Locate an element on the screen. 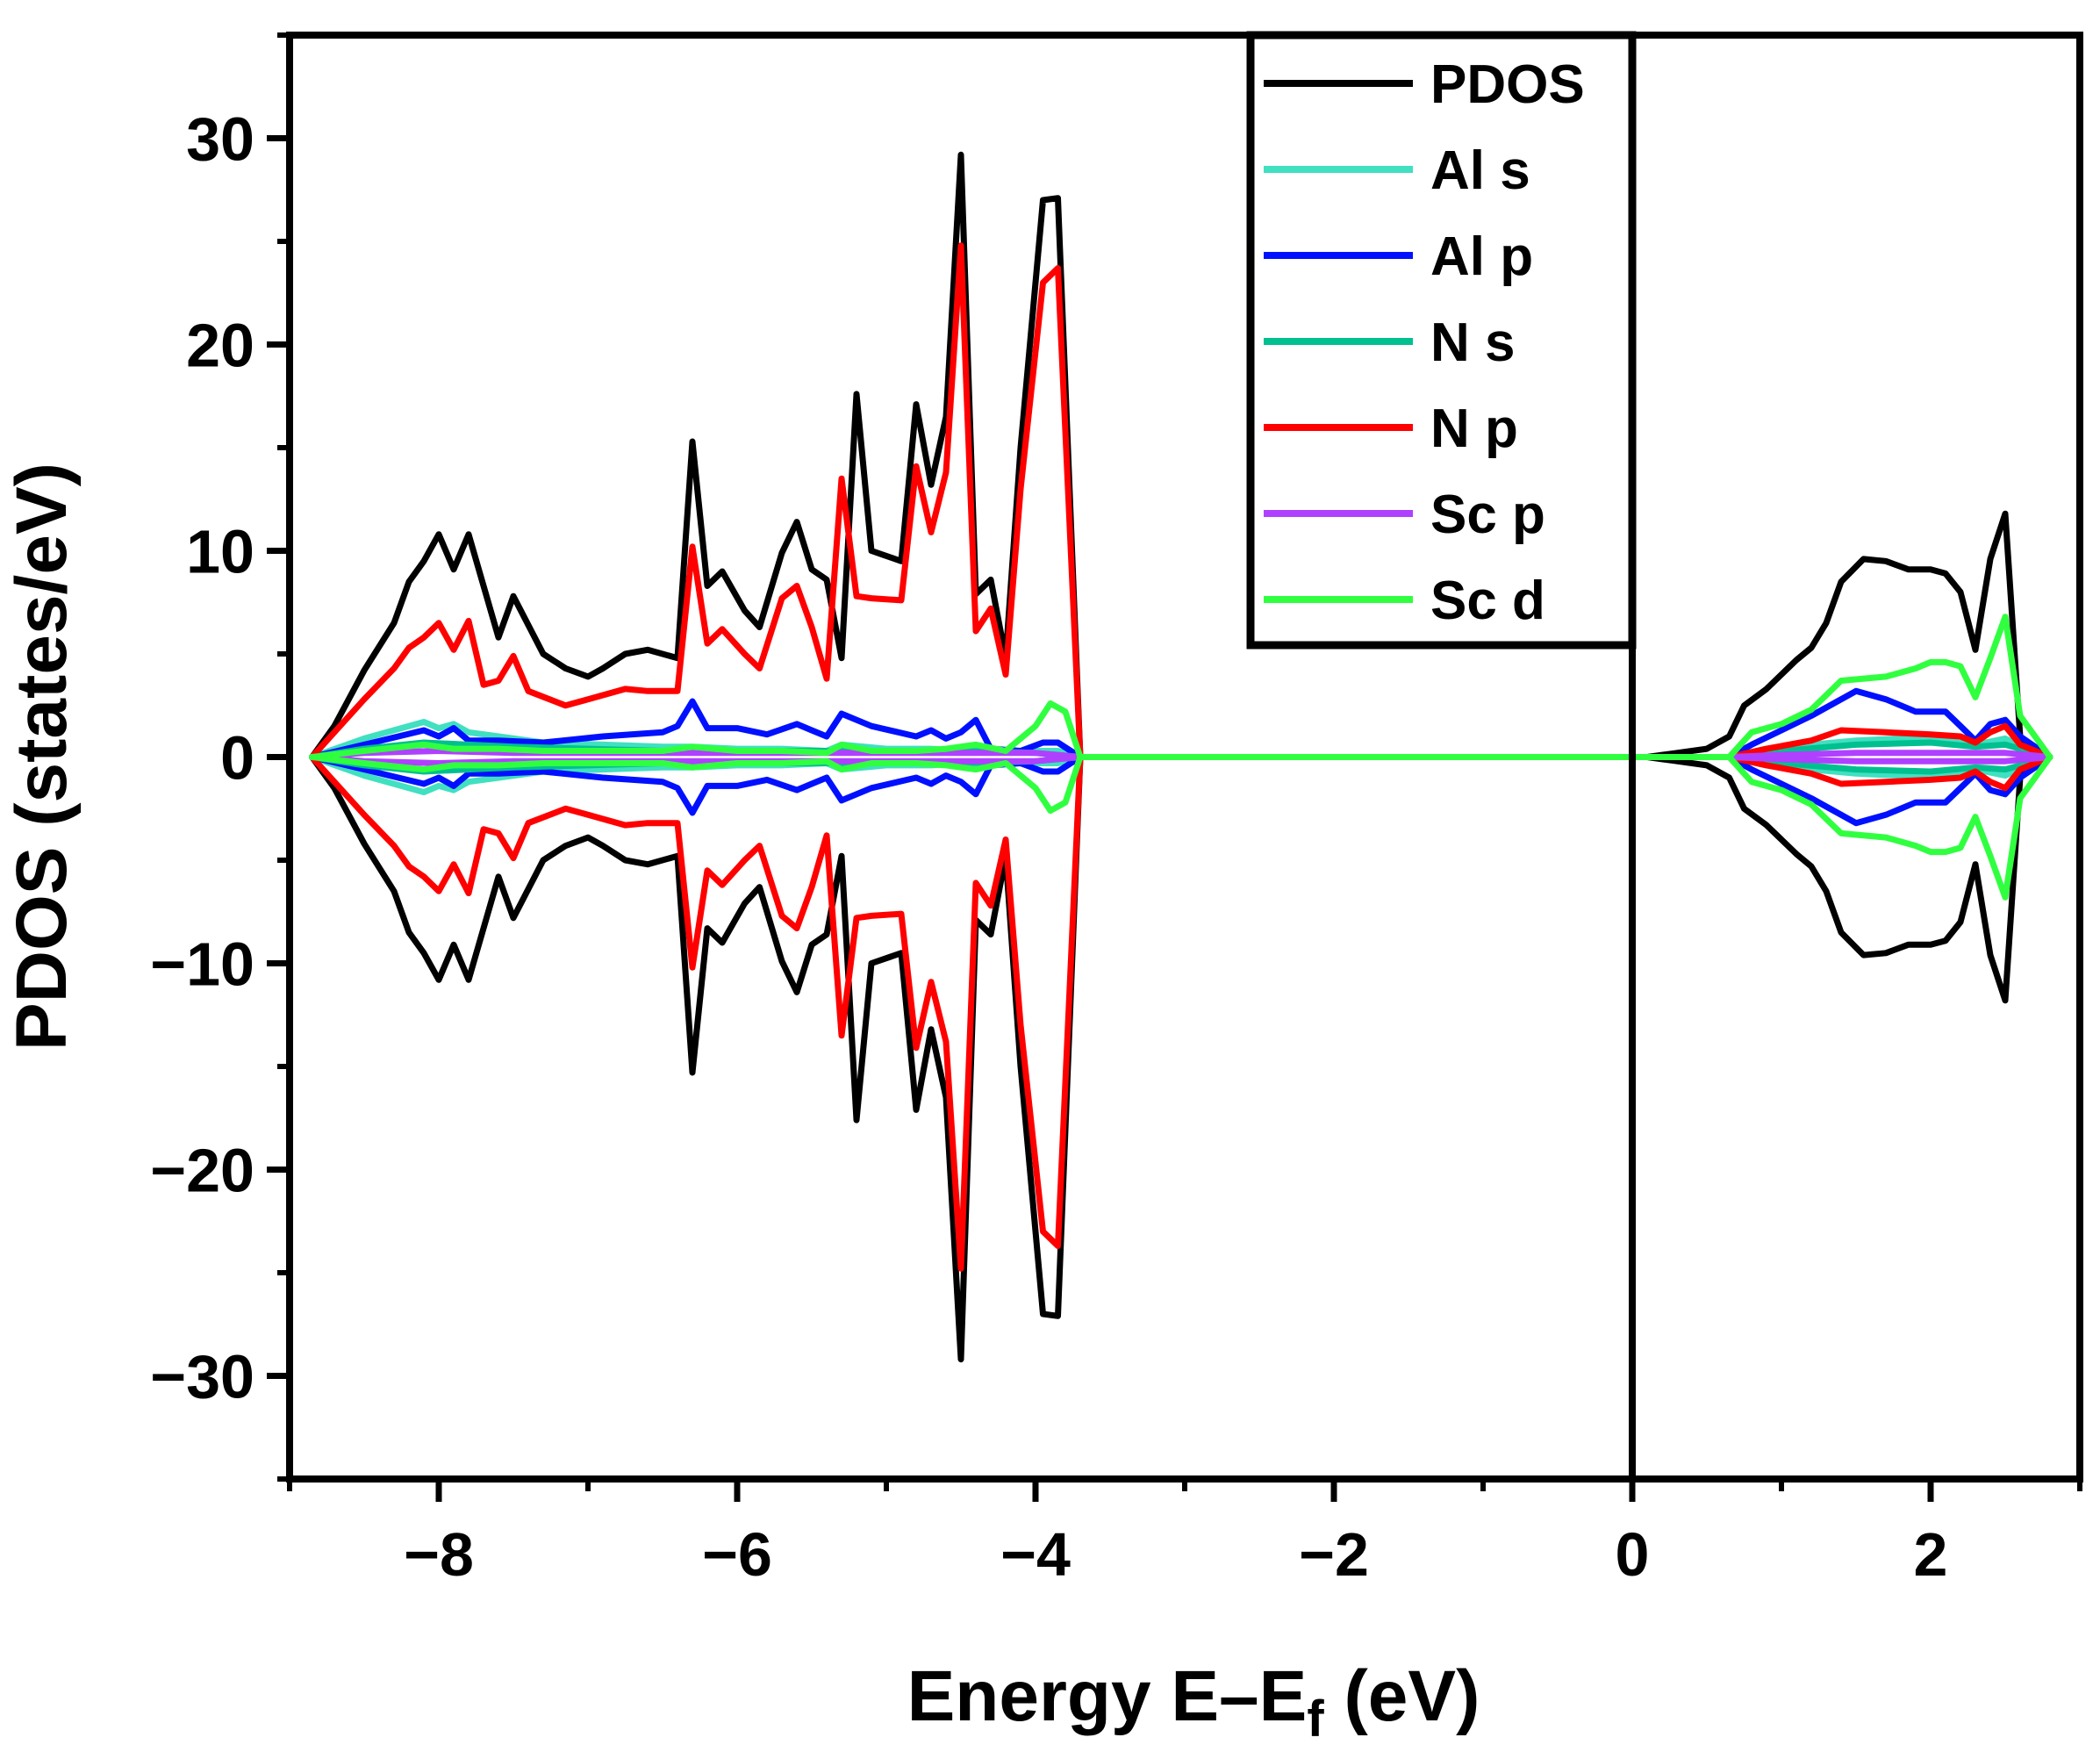 Image resolution: width=2100 pixels, height=1759 pixels. y-tick-label: 20 is located at coordinates (220, 346).